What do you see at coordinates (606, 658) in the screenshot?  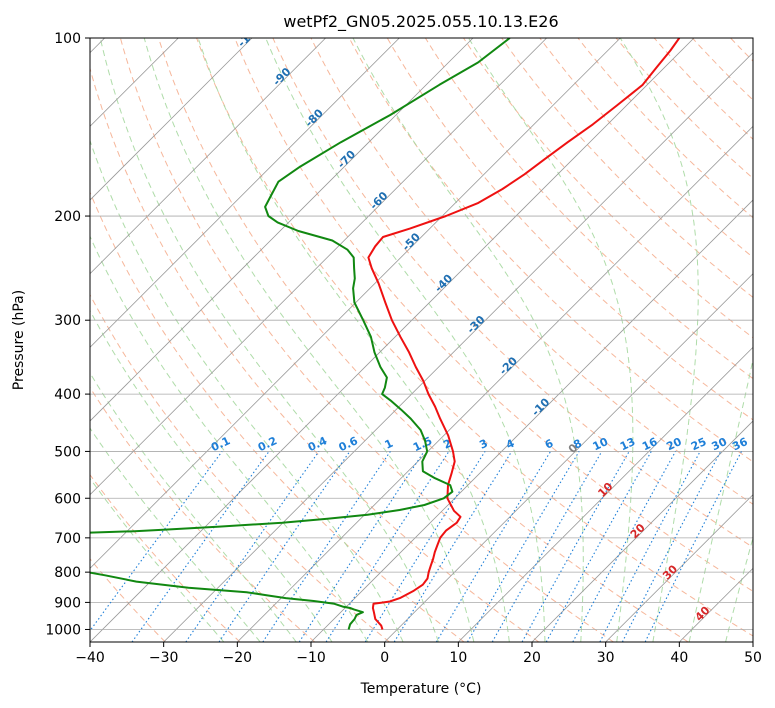 I see `x-tick-label: 30` at bounding box center [606, 658].